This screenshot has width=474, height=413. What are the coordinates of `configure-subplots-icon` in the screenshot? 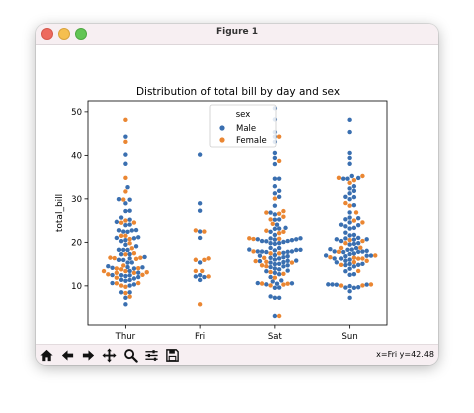 It's located at (151, 355).